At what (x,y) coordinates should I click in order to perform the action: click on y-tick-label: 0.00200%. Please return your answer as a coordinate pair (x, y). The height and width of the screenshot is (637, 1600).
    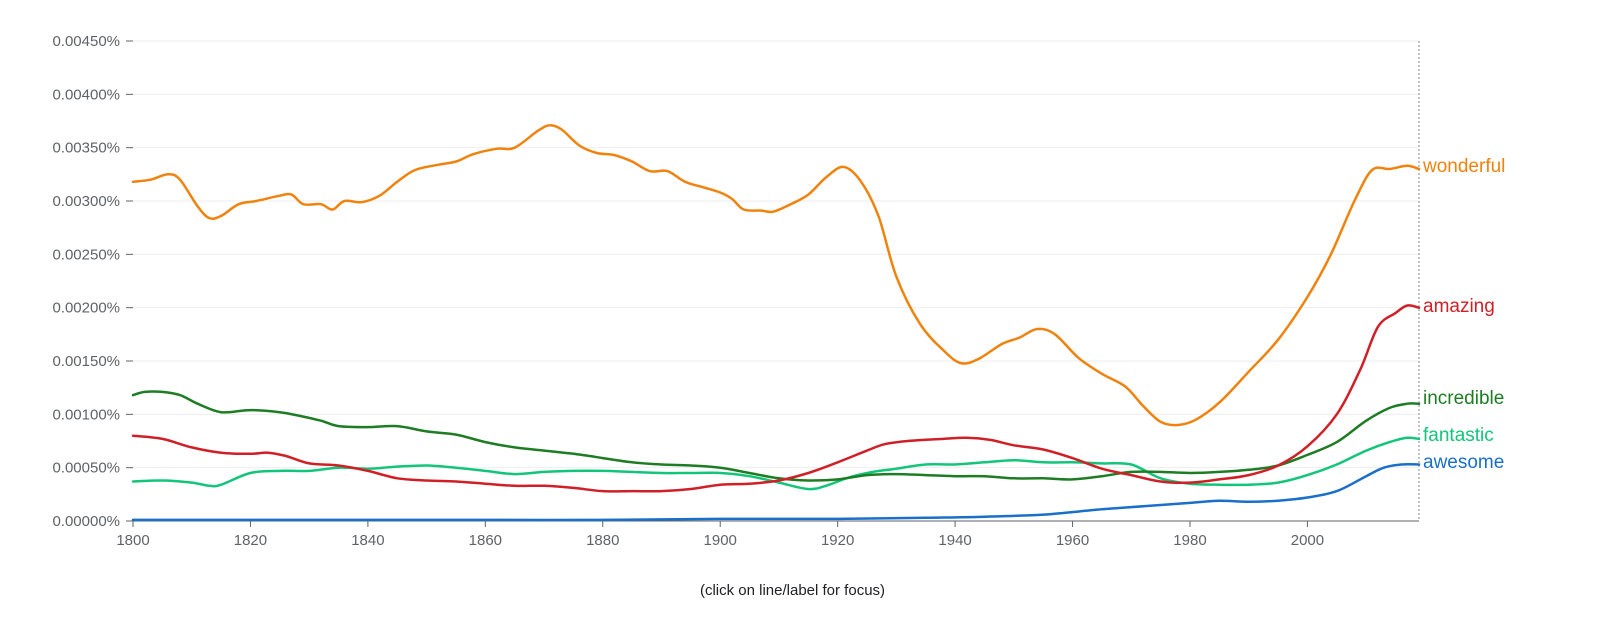
    Looking at the image, I should click on (86, 308).